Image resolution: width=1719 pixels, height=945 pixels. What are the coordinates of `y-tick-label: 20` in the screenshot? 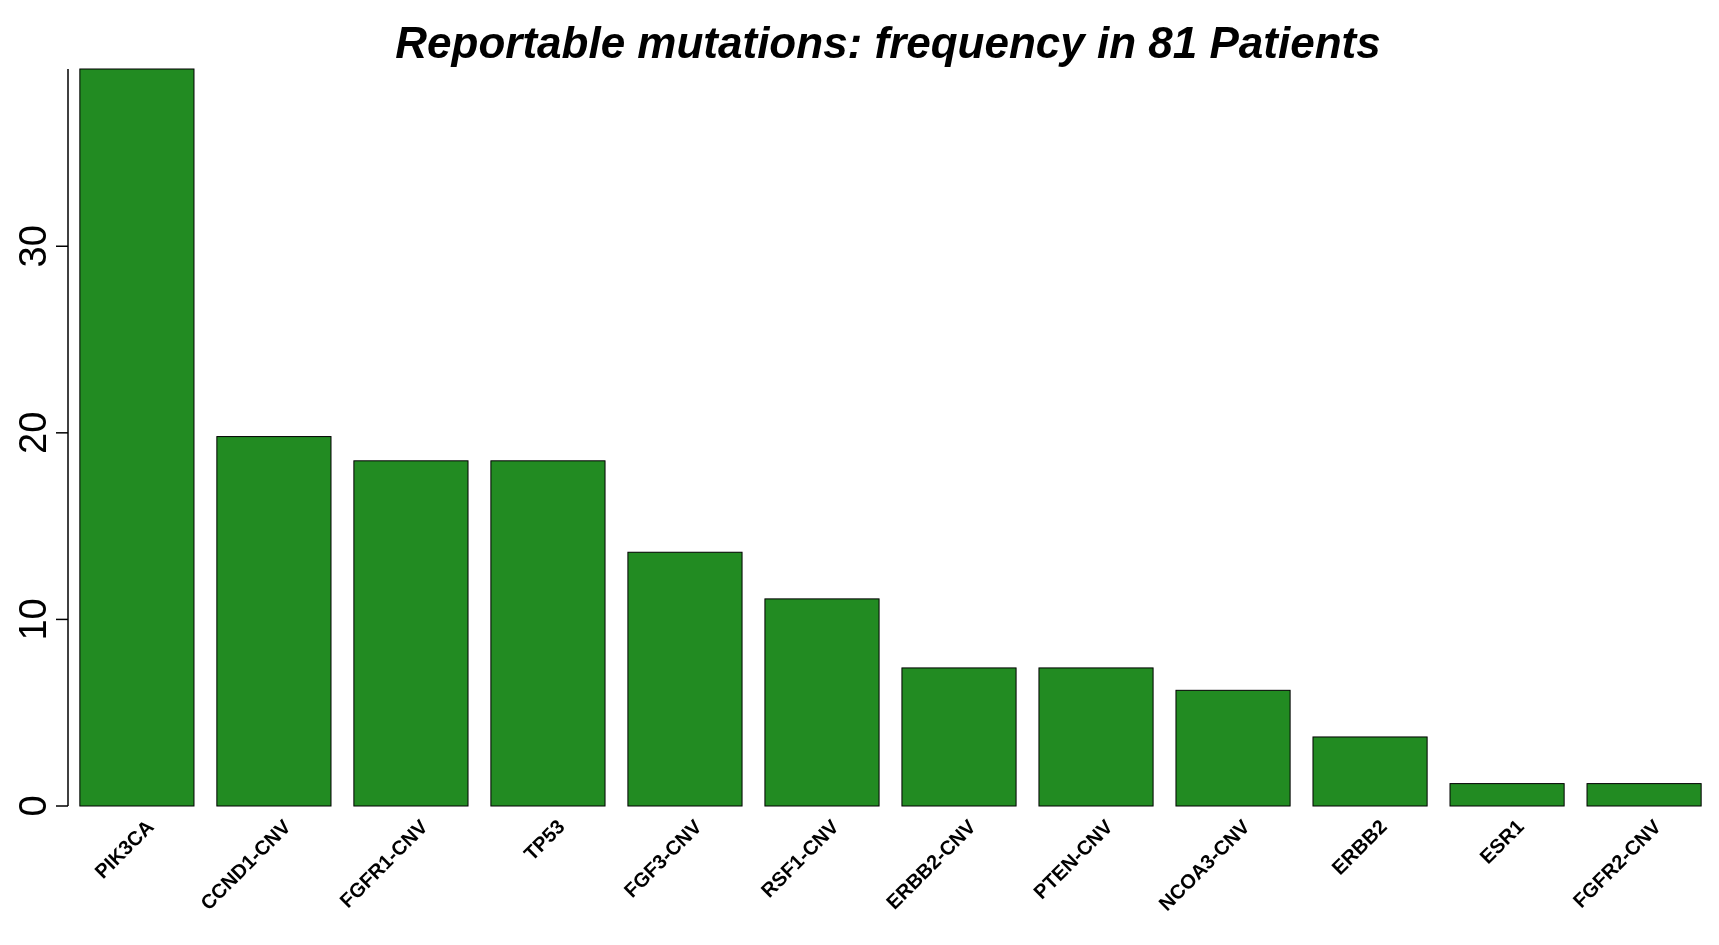 It's located at (33, 432).